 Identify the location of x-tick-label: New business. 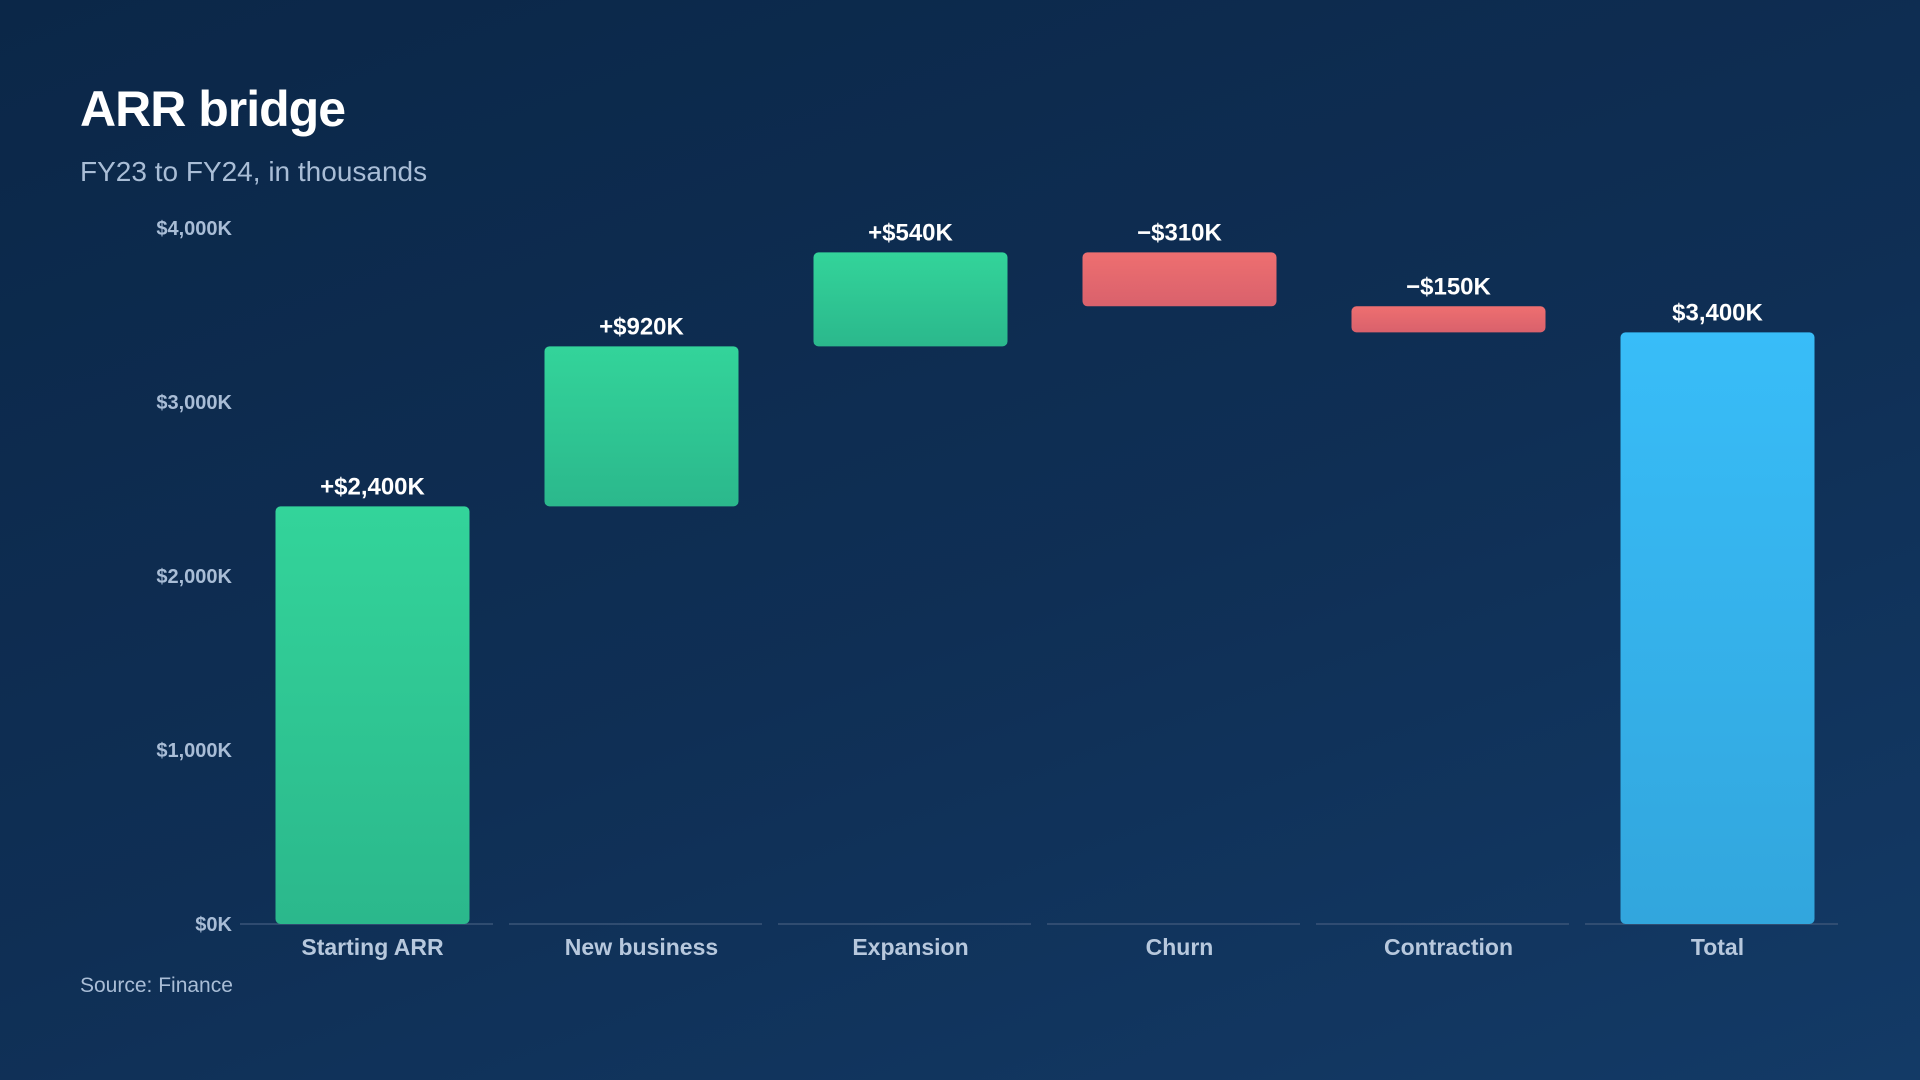
(641, 947).